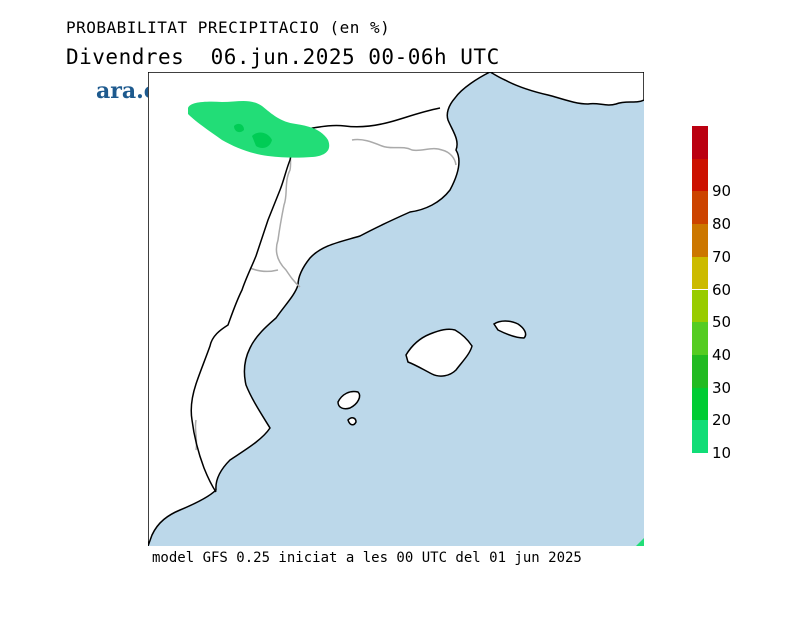 This screenshot has height=617, width=800. I want to click on legend-label: 80, so click(722, 224).